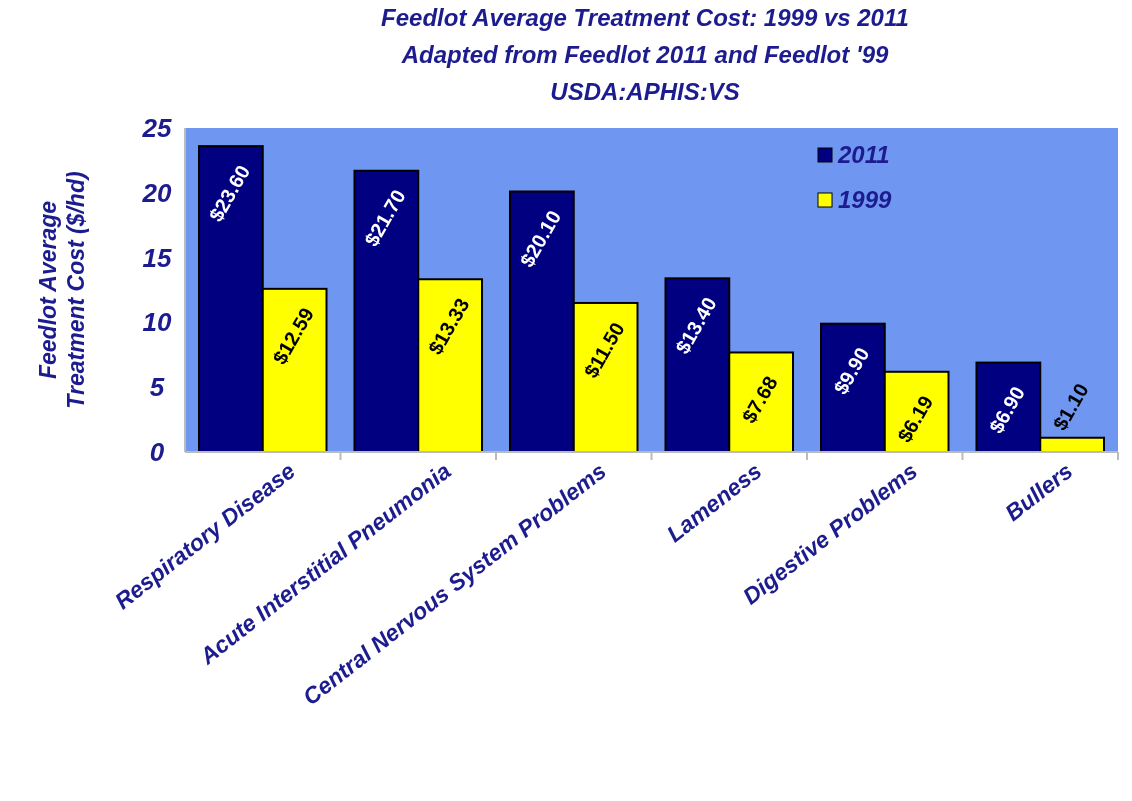 The image size is (1132, 801). I want to click on legend-label: 2011, so click(863, 154).